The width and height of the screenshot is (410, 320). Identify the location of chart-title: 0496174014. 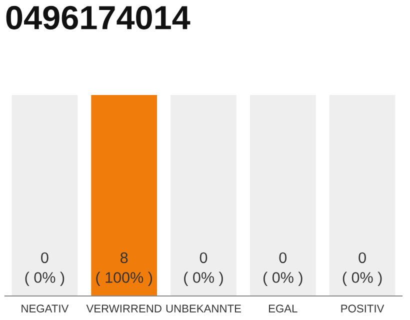
(98, 18).